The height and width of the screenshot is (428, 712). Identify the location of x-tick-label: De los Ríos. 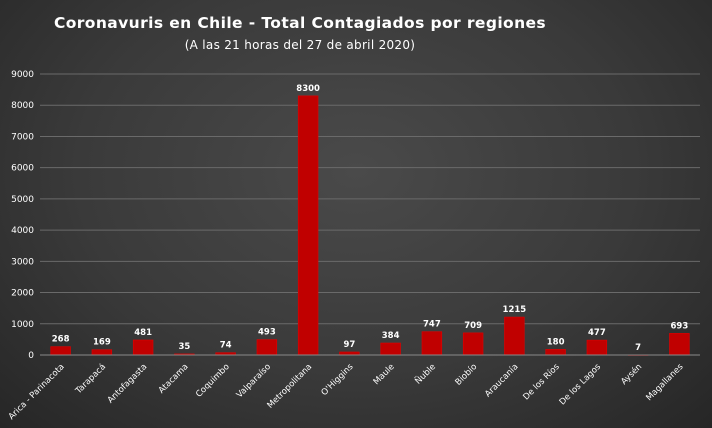
(541, 382).